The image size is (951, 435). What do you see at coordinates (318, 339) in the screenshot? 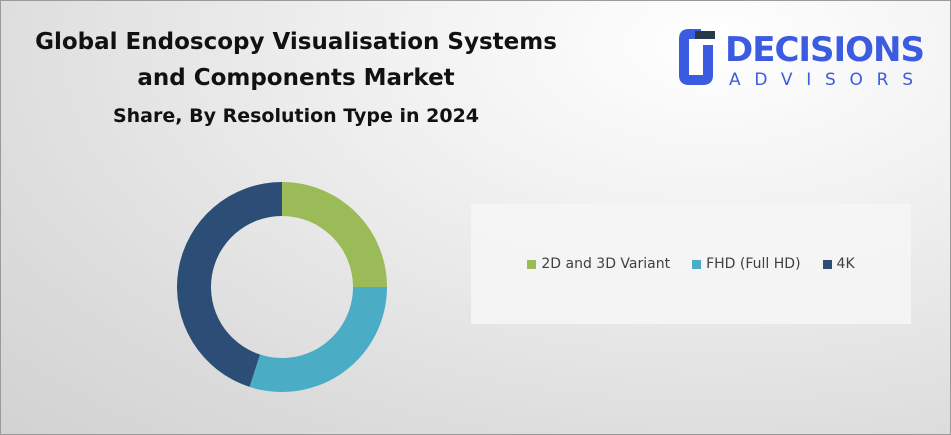
I see `donut-slice-fhd-full-hd` at bounding box center [318, 339].